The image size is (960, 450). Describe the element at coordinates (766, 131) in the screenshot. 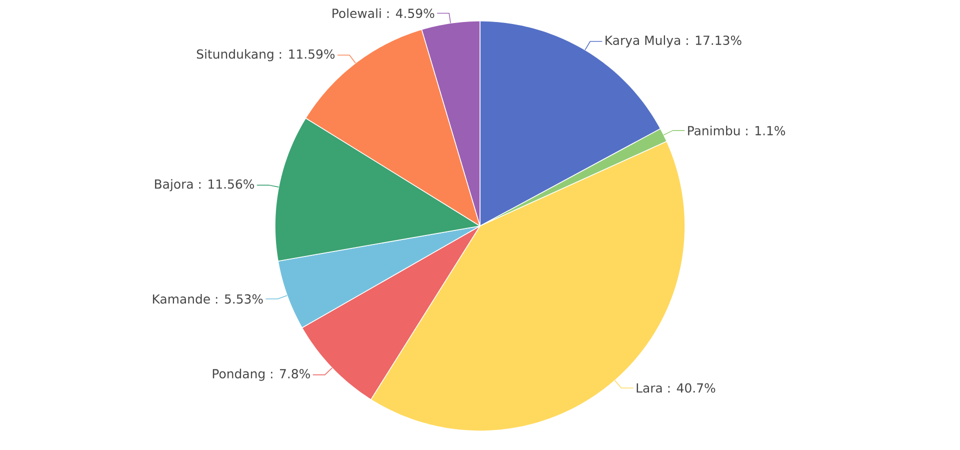

I see `data-label: : 1.1%` at that location.